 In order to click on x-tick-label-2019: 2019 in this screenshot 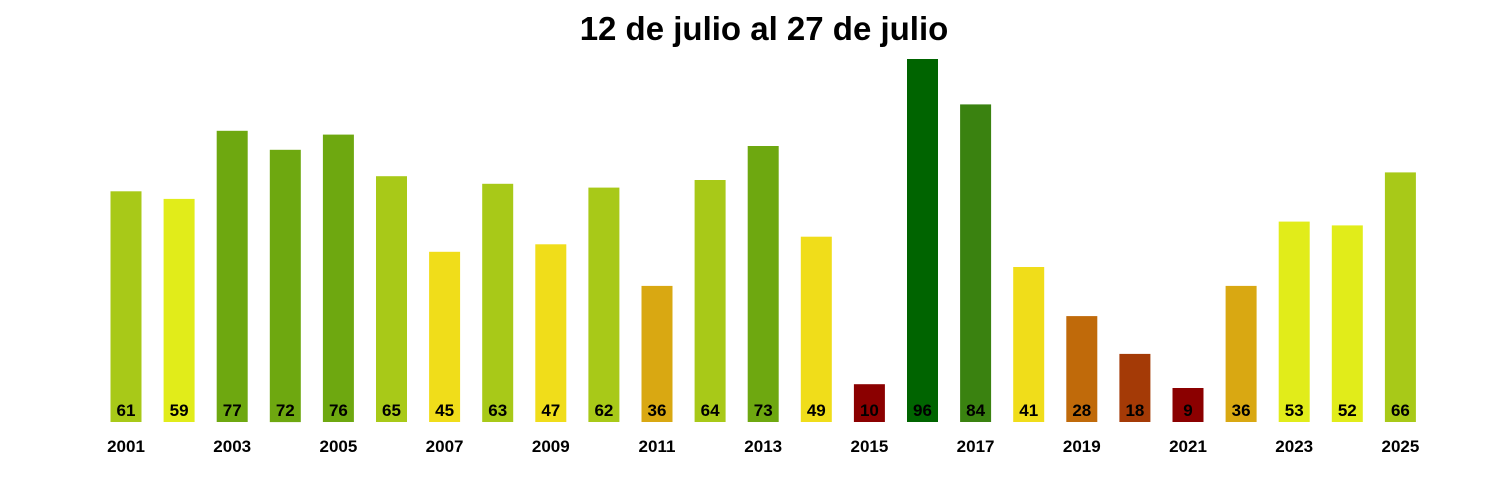, I will do `click(1082, 446)`.